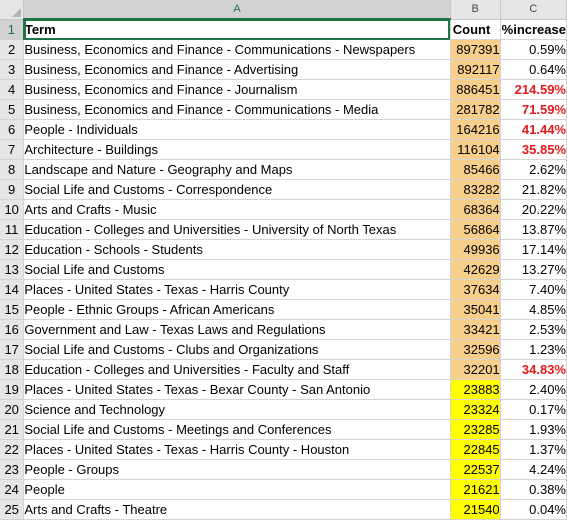  I want to click on increase-cell: 35.85%, so click(533, 149).